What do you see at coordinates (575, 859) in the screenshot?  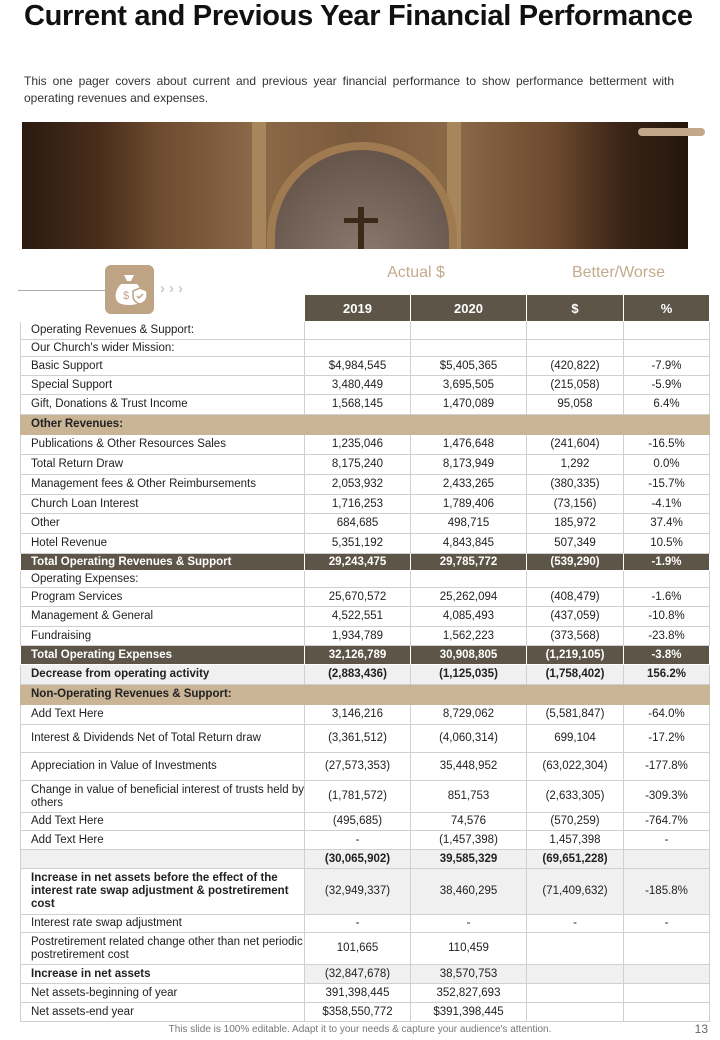 I see `cell-diff-dollar: (69,651,228)` at bounding box center [575, 859].